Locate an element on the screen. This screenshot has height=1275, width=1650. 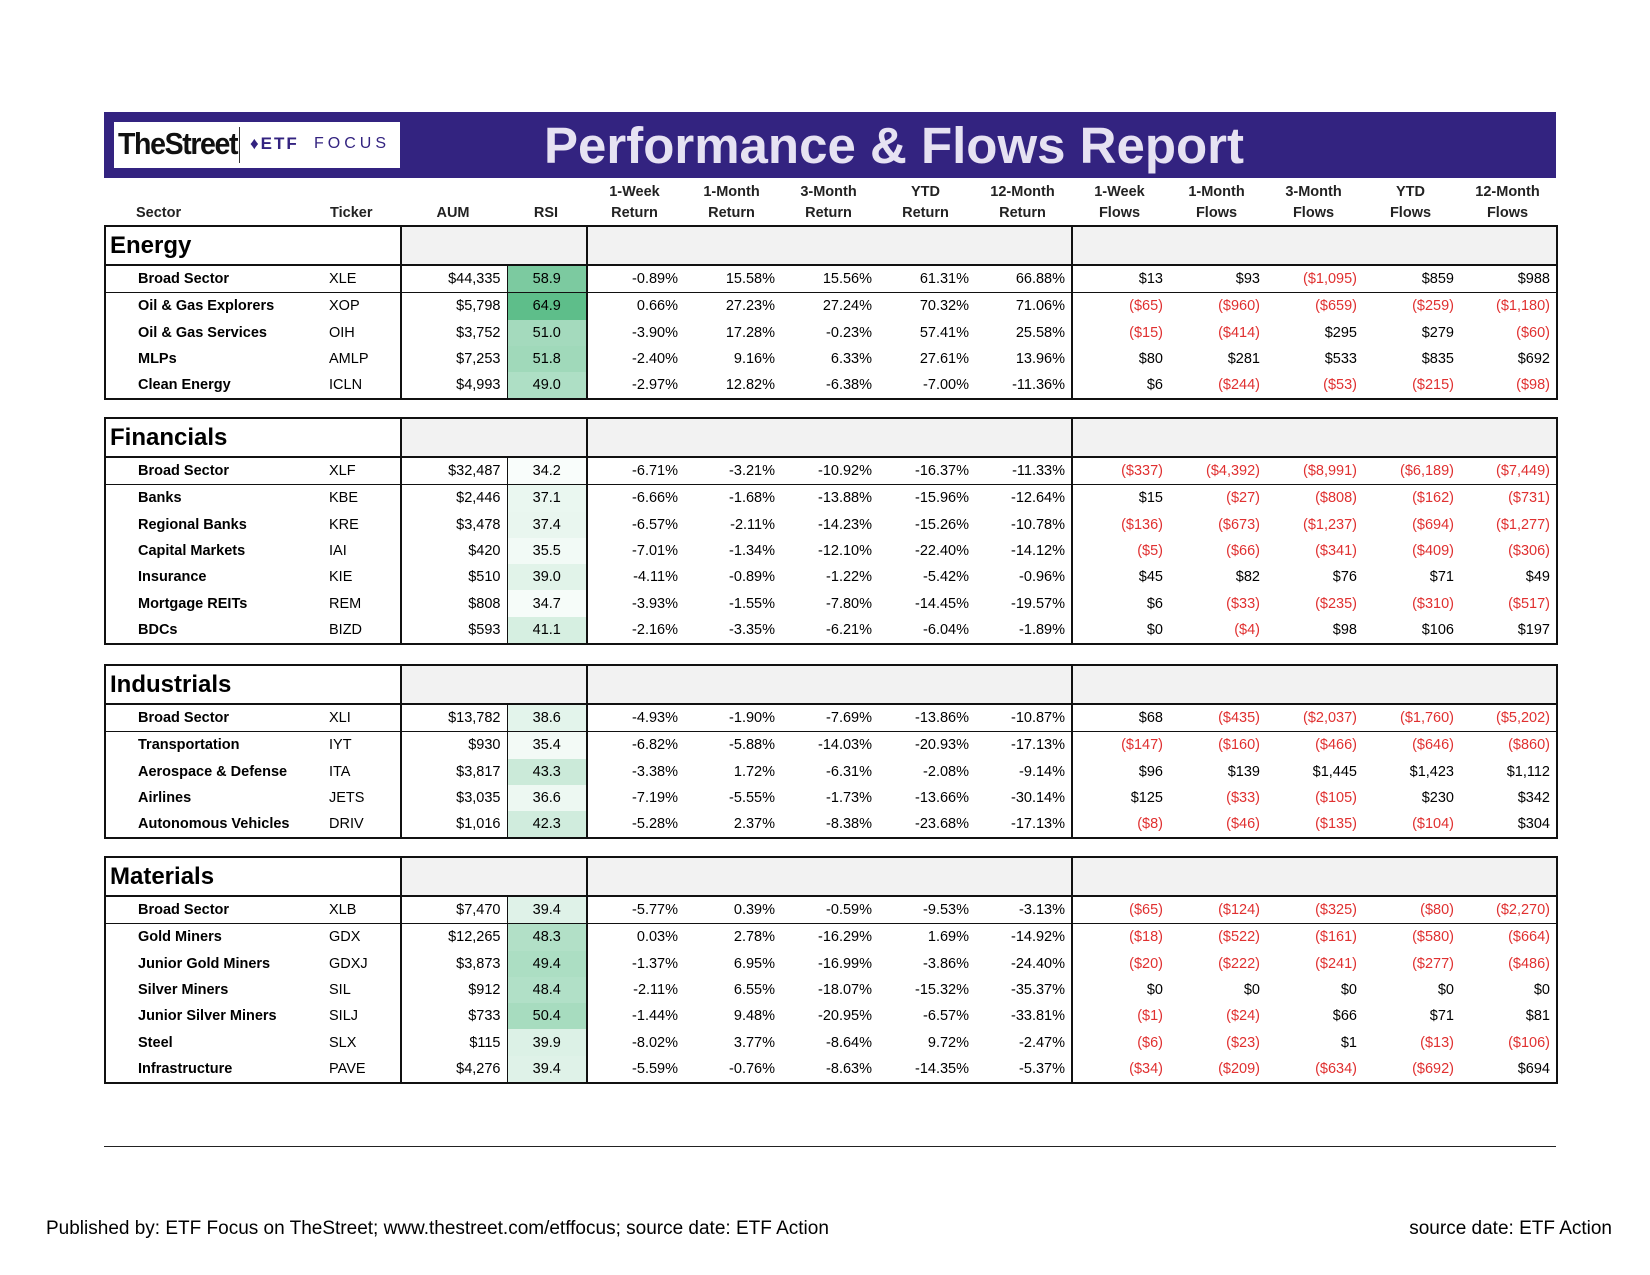
return-value: -2.16% is located at coordinates (635, 630).